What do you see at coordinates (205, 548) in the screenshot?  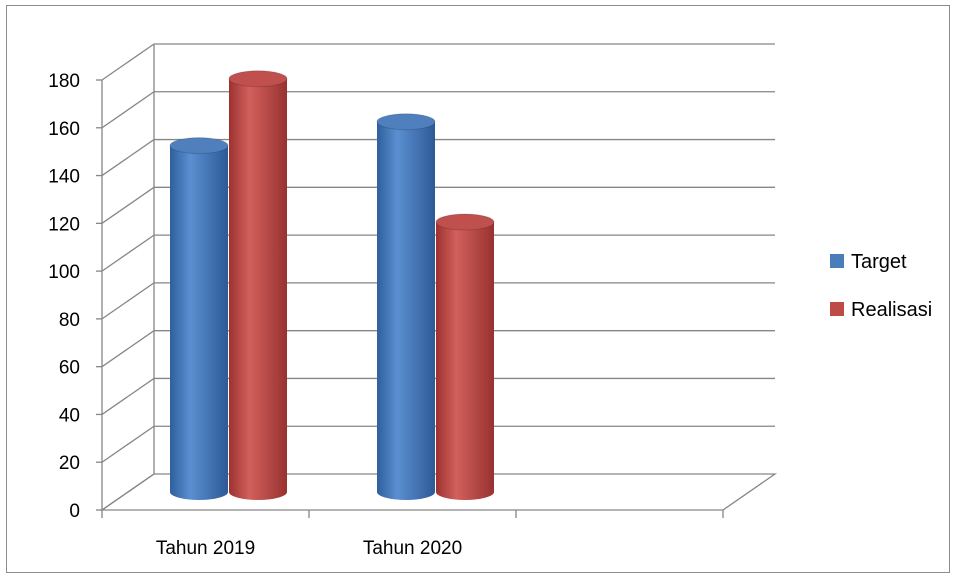 I see `x-tick-label: Tahun 2019` at bounding box center [205, 548].